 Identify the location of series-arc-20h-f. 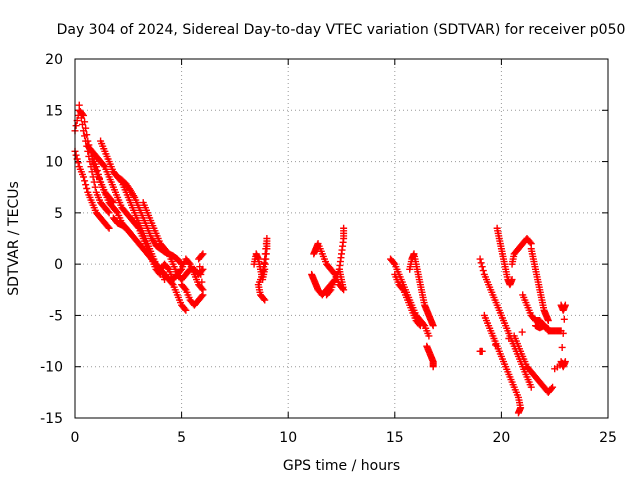
(539, 285).